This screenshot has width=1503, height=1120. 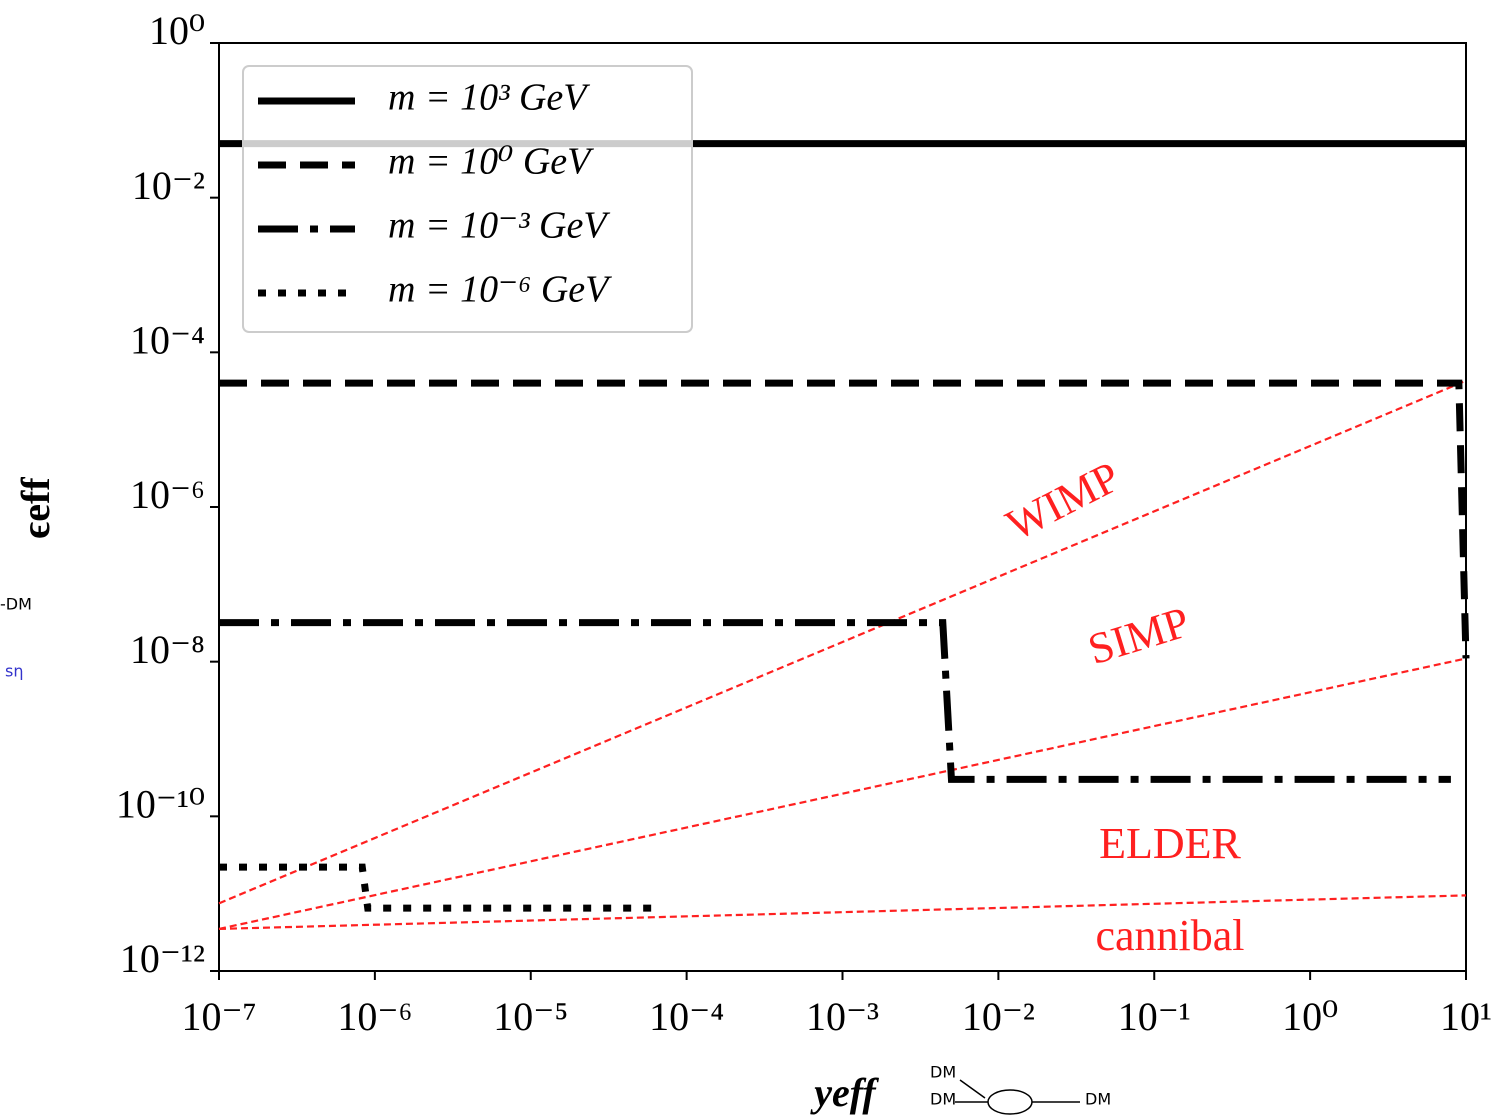 What do you see at coordinates (491, 162) in the screenshot?
I see `legend-label: m = 10⁰ GeV` at bounding box center [491, 162].